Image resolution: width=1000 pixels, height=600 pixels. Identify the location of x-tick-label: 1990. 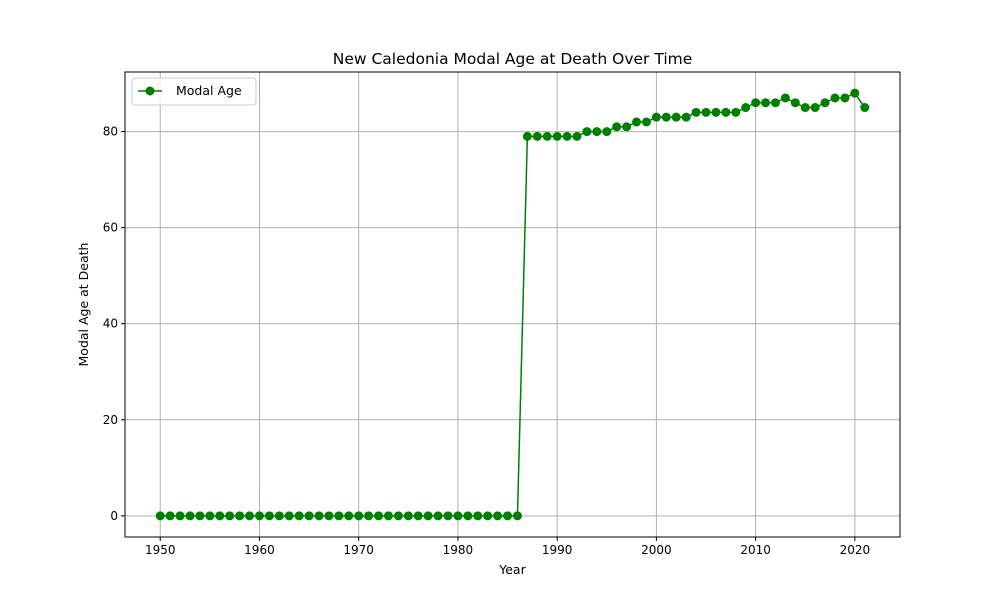
(557, 550).